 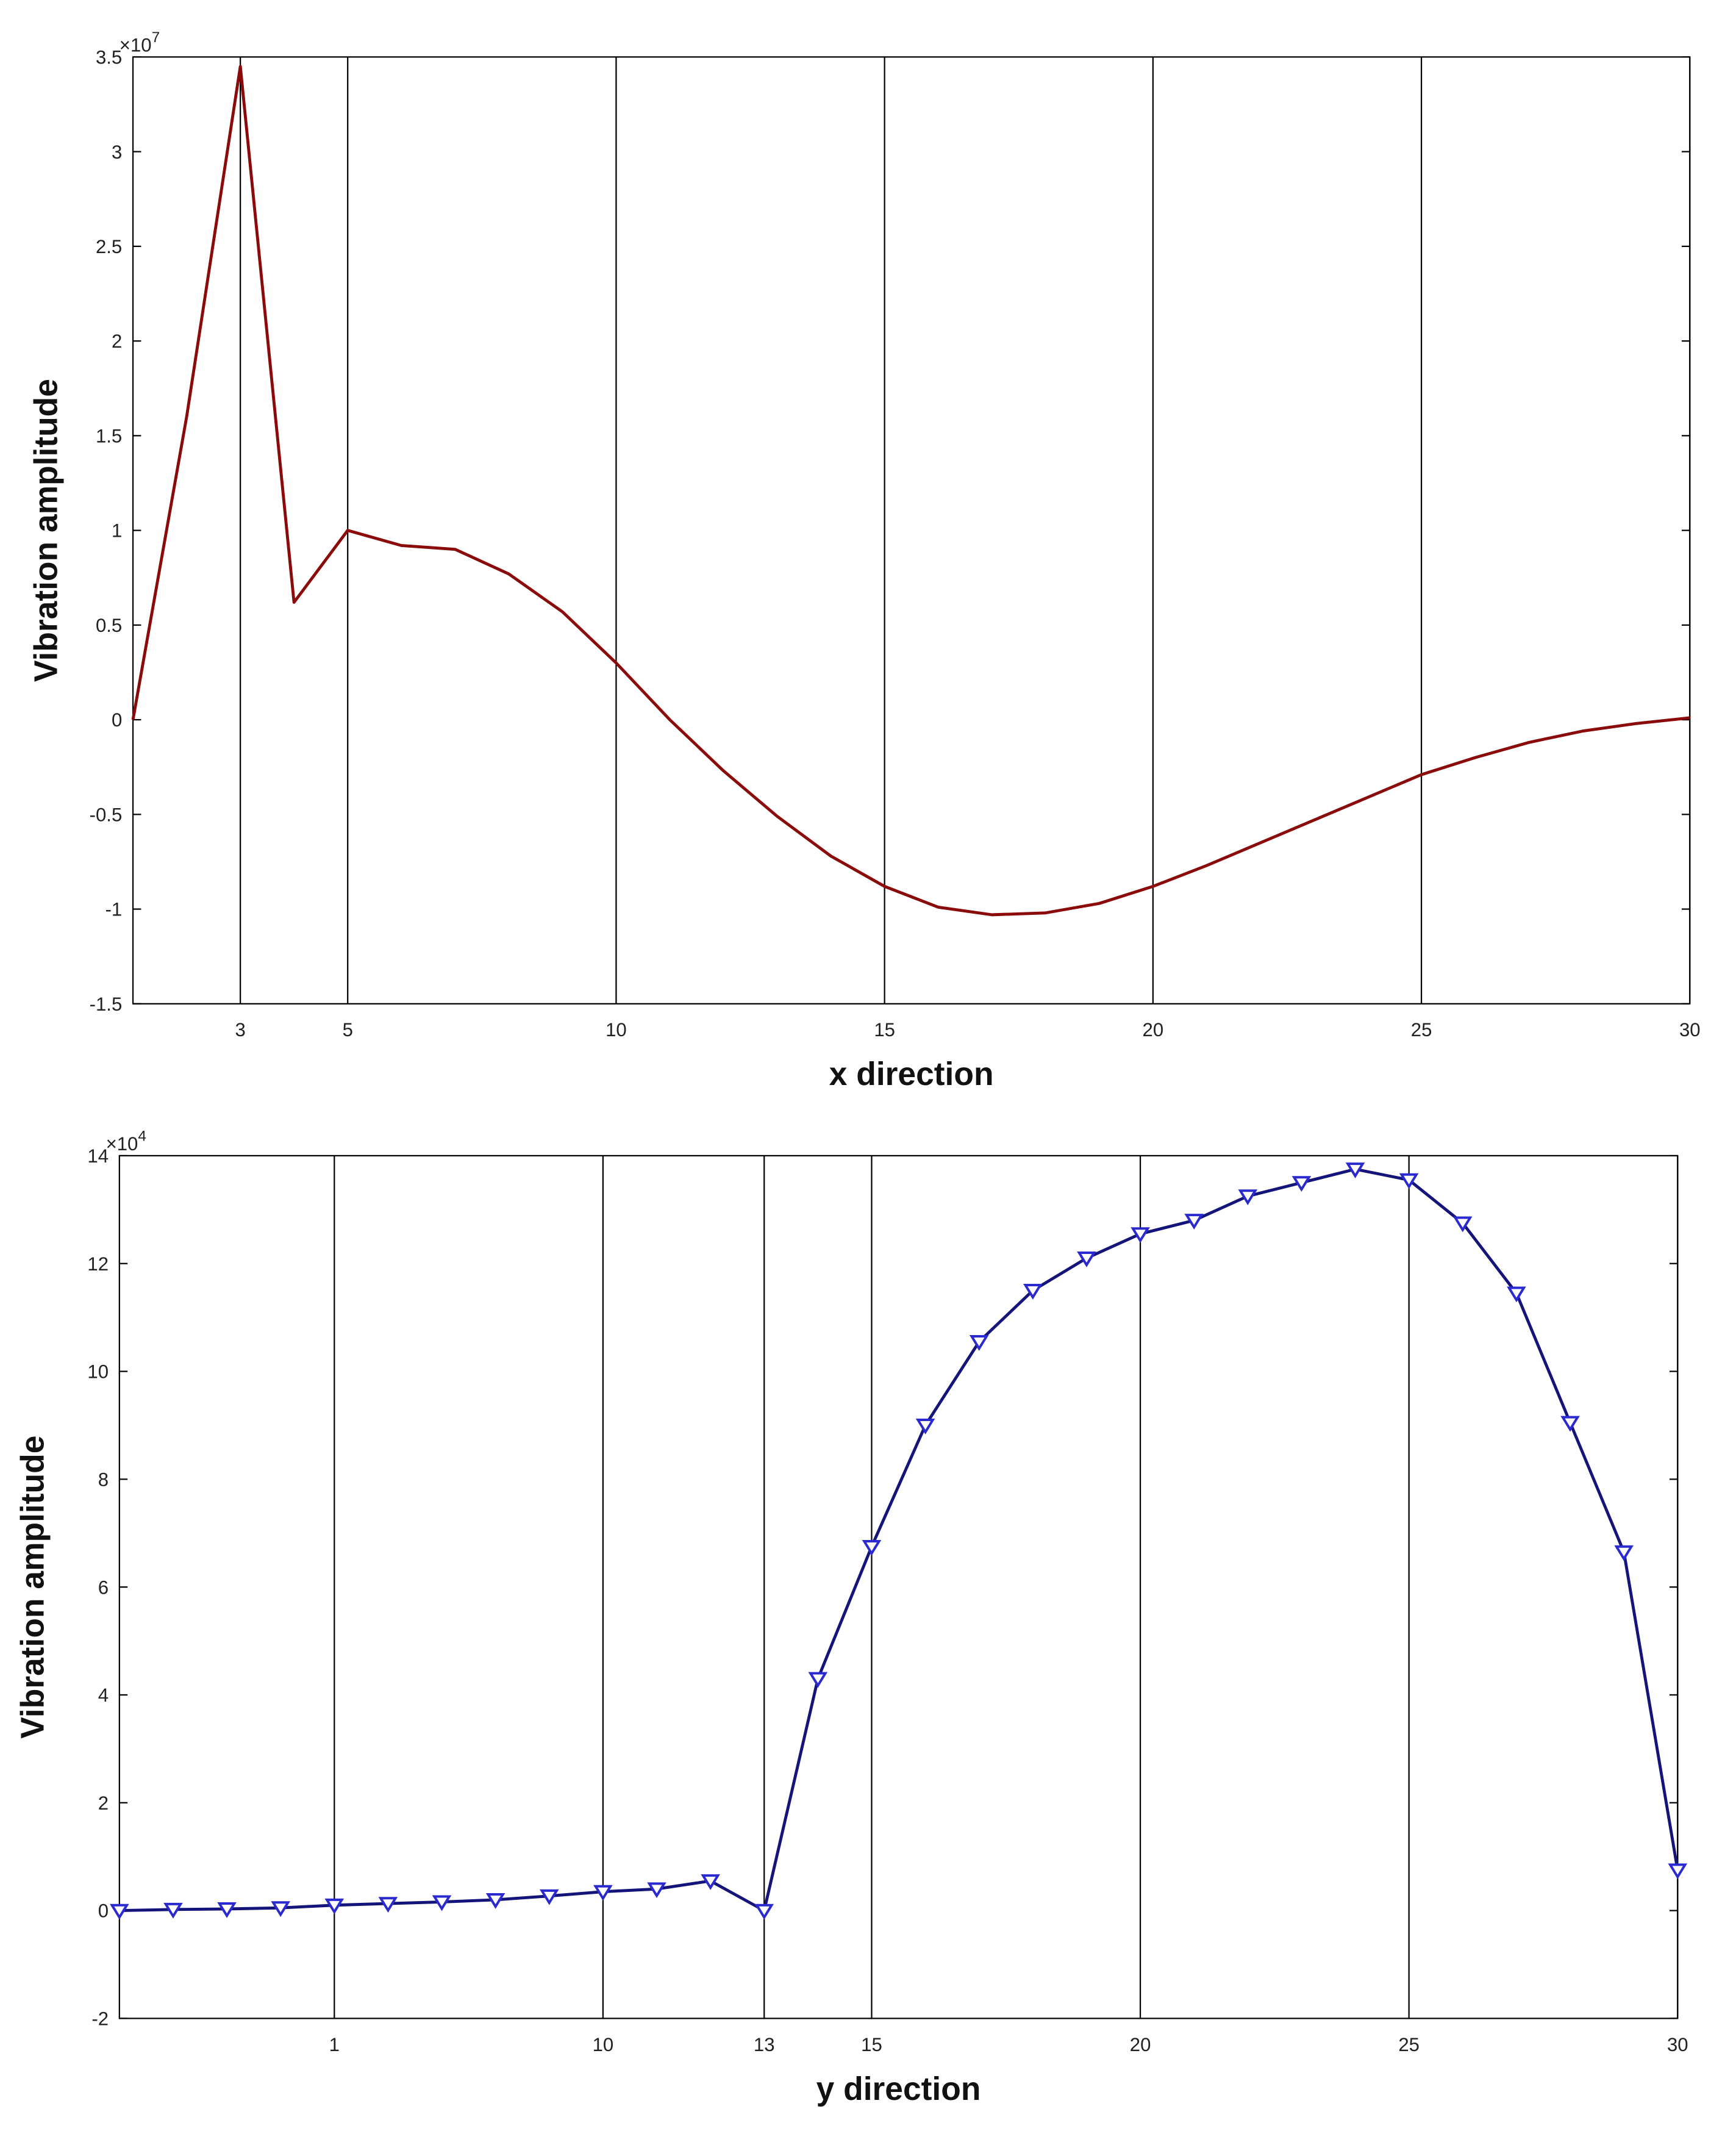 What do you see at coordinates (764, 2045) in the screenshot?
I see `x-tick-label: 13` at bounding box center [764, 2045].